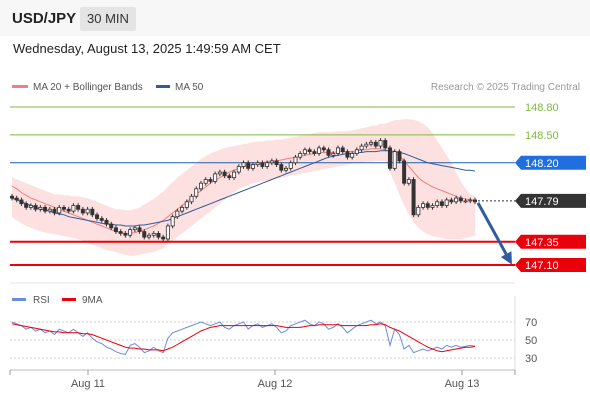 This screenshot has width=590, height=400. I want to click on ma20-legend-swatch, so click(20, 86).